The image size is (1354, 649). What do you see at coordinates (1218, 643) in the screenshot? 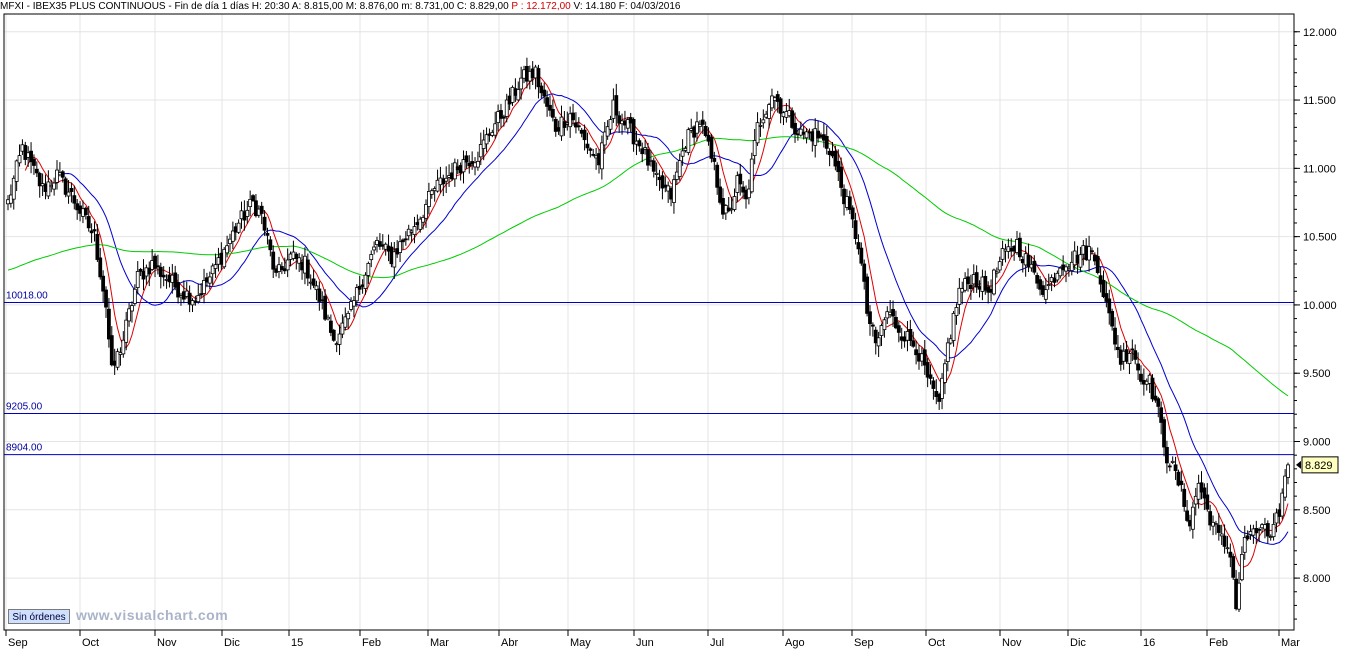
I see `x-tick-label: Feb` at bounding box center [1218, 643].